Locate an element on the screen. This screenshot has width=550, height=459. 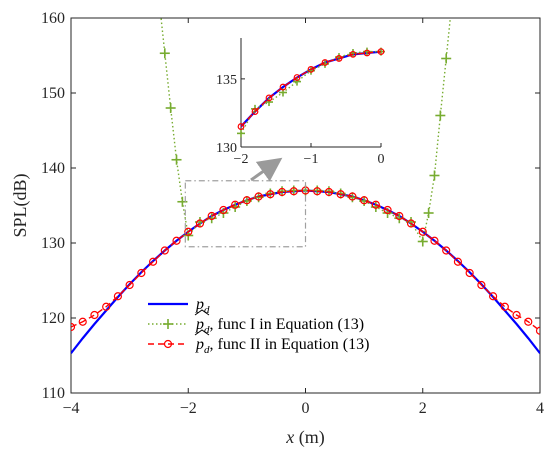
inset-background is located at coordinates (311, 91).